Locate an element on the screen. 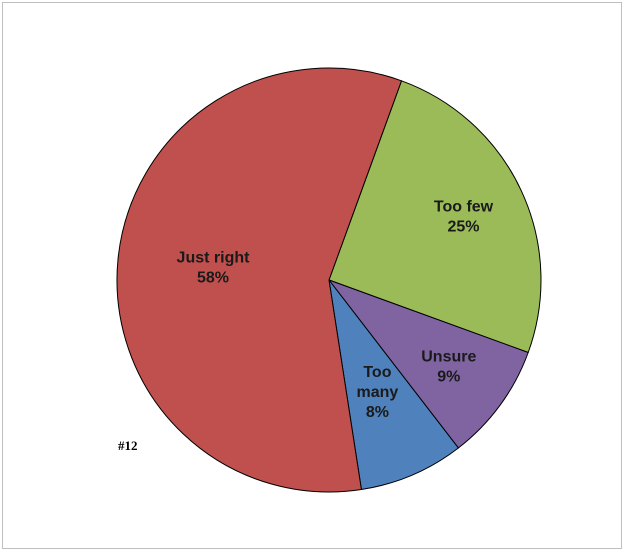  pie-slice-unsure is located at coordinates (428, 364).